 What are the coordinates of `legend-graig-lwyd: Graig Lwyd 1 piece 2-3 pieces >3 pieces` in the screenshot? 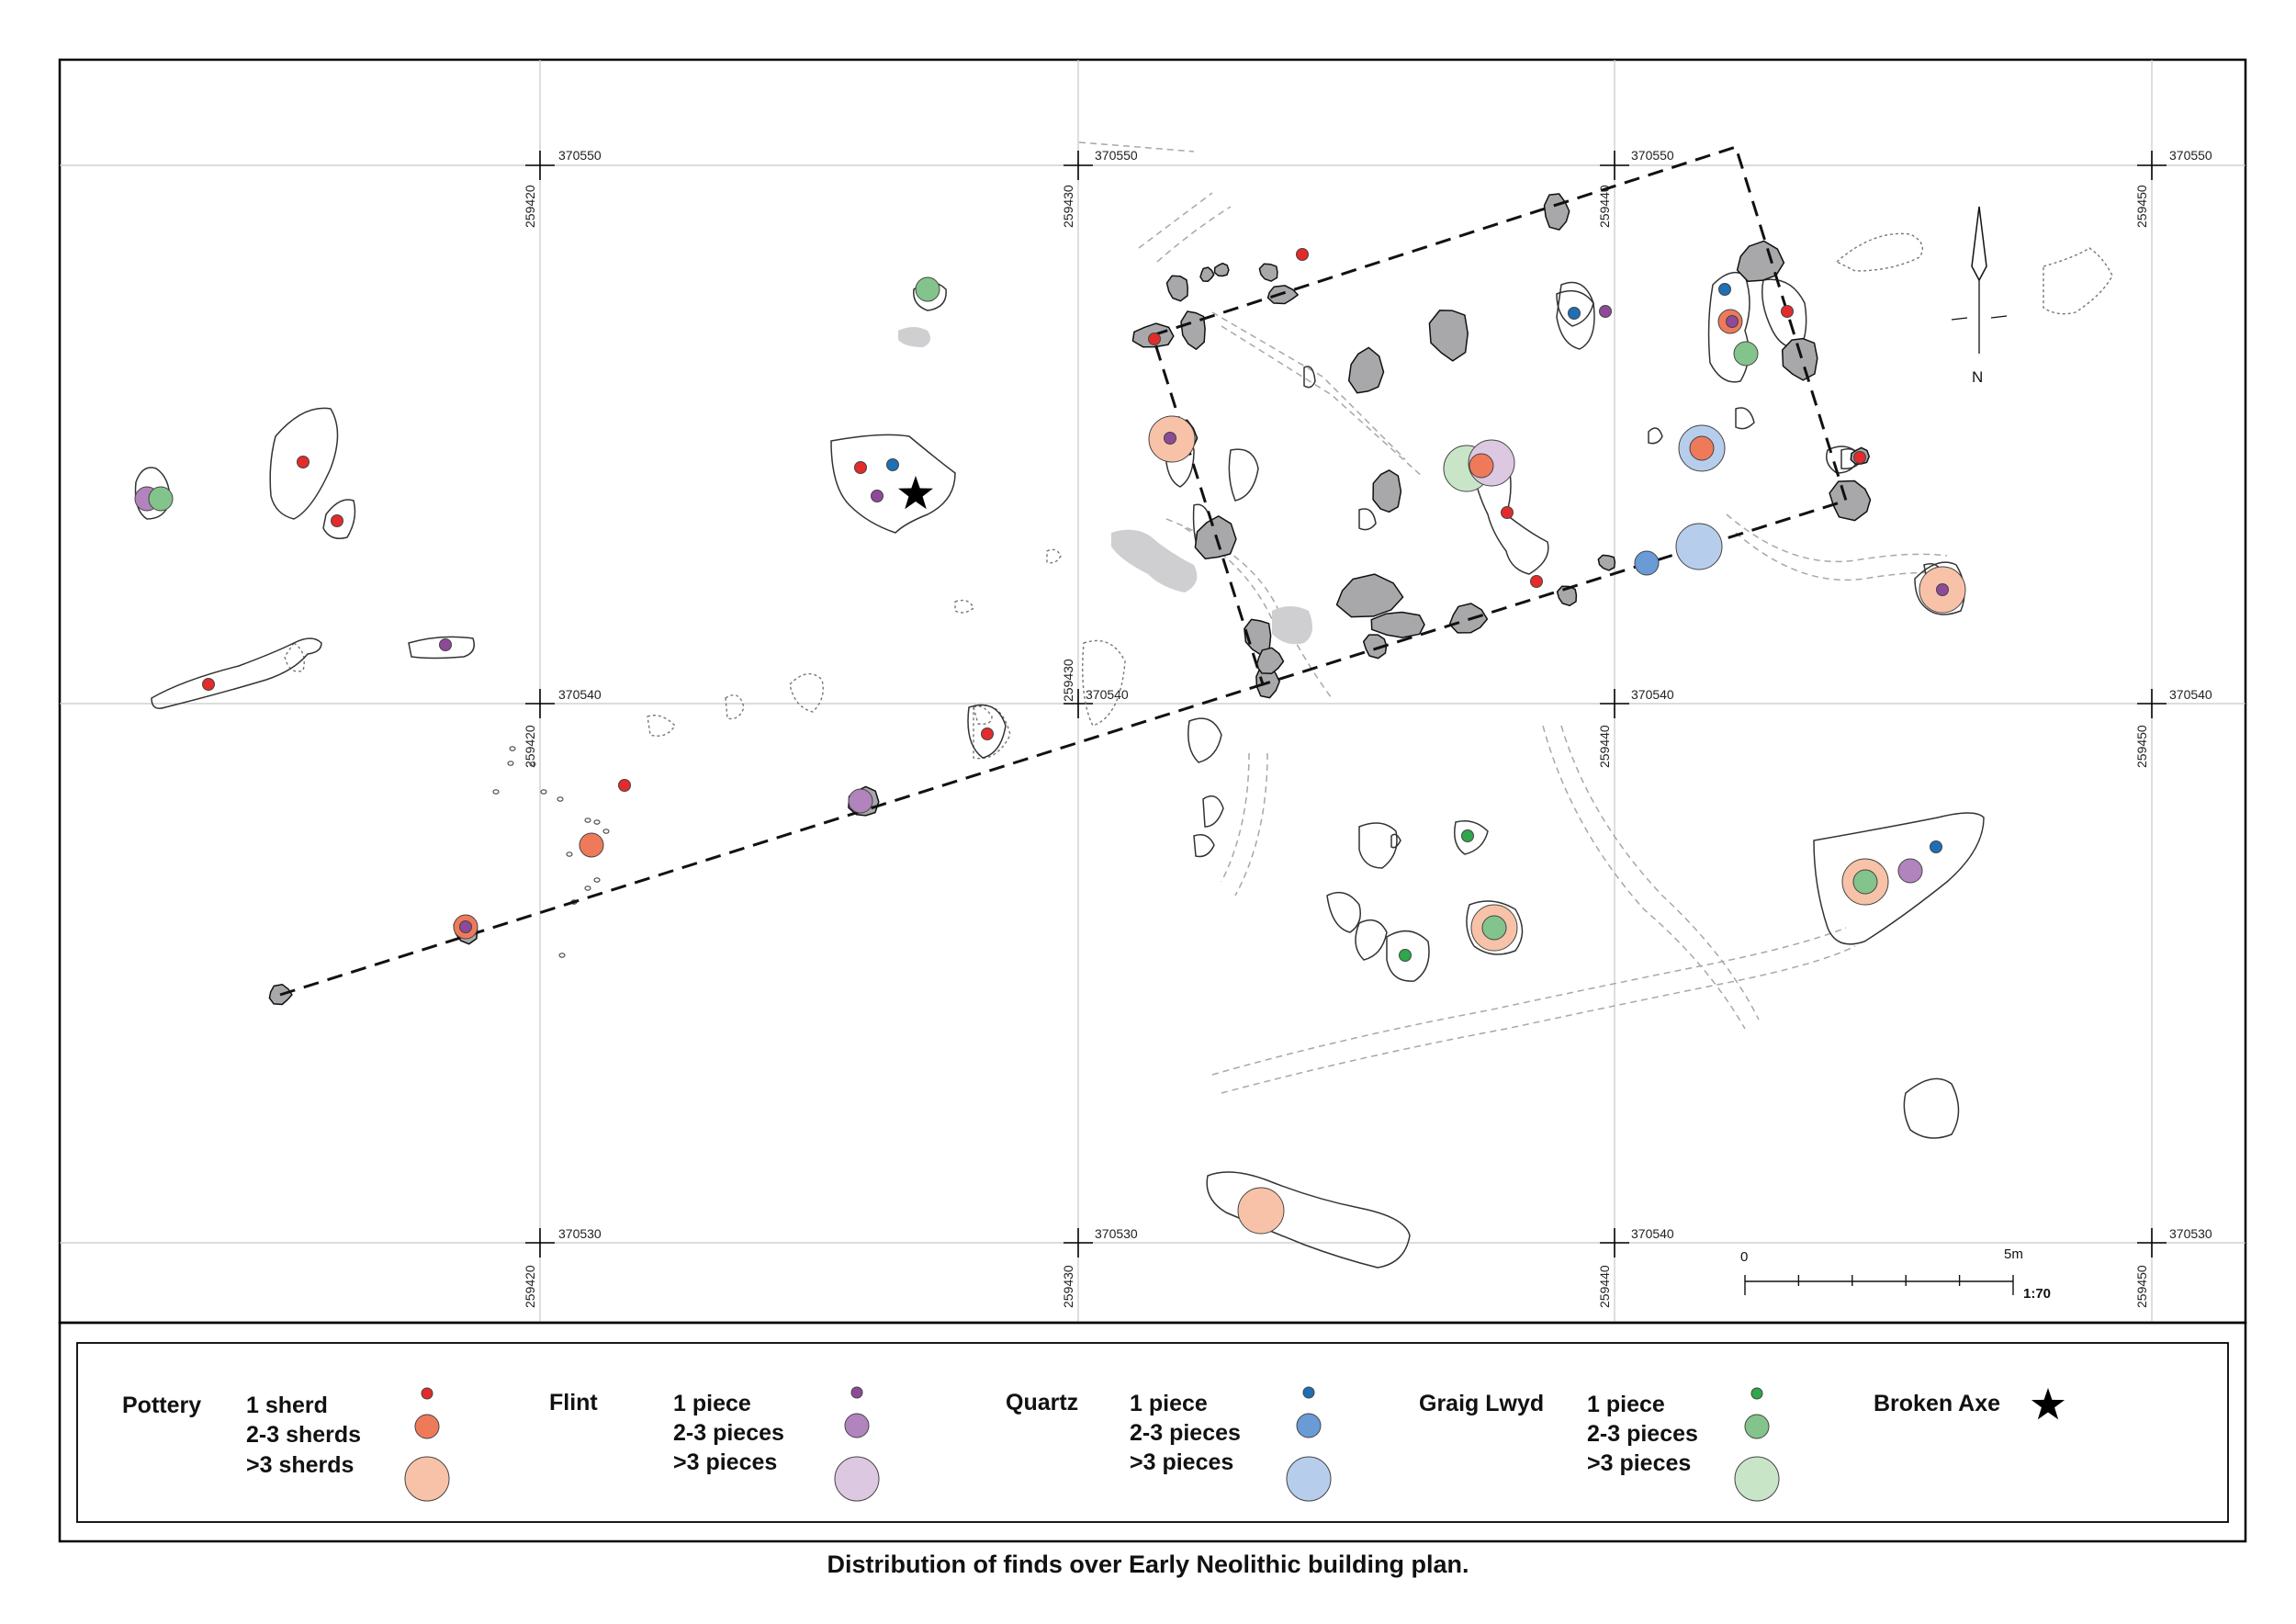 It's located at (1599, 1444).